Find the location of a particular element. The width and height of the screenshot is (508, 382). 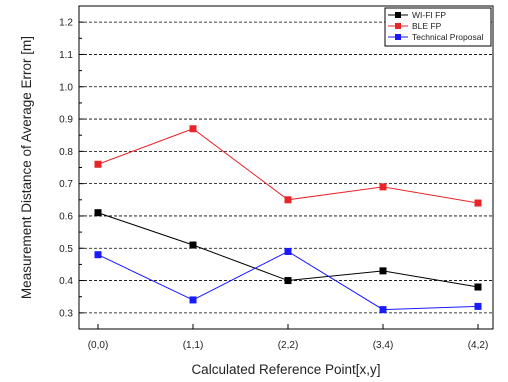

legend-label: BLE FP is located at coordinates (427, 26).